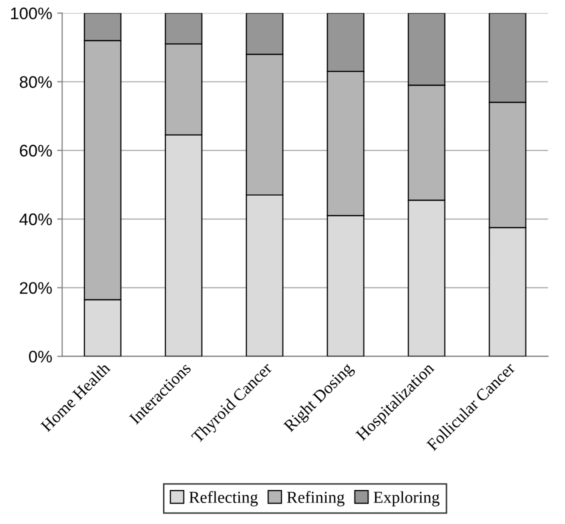 The height and width of the screenshot is (524, 565). I want to click on legend-label: Refining, so click(315, 498).